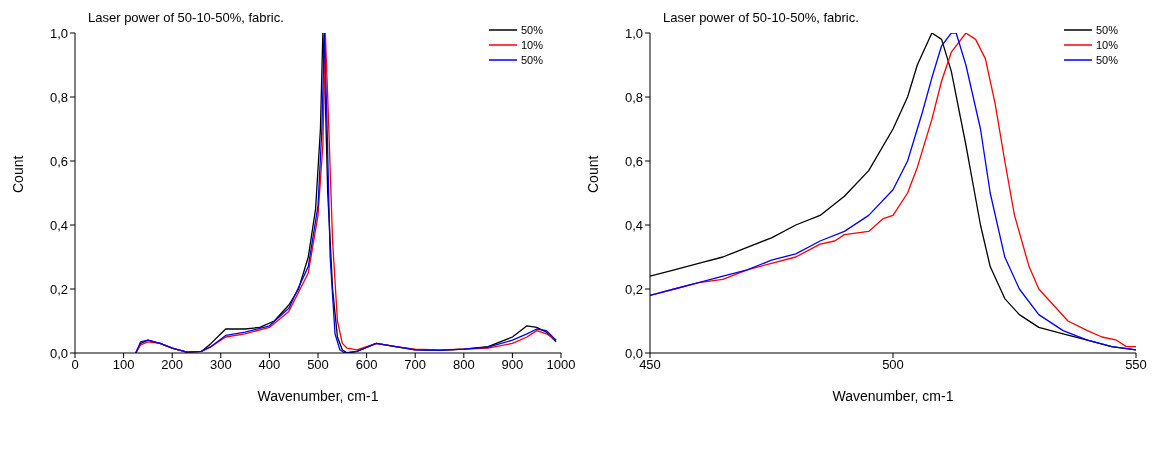  Describe the element at coordinates (172, 365) in the screenshot. I see `x-tick-label: 200` at that location.